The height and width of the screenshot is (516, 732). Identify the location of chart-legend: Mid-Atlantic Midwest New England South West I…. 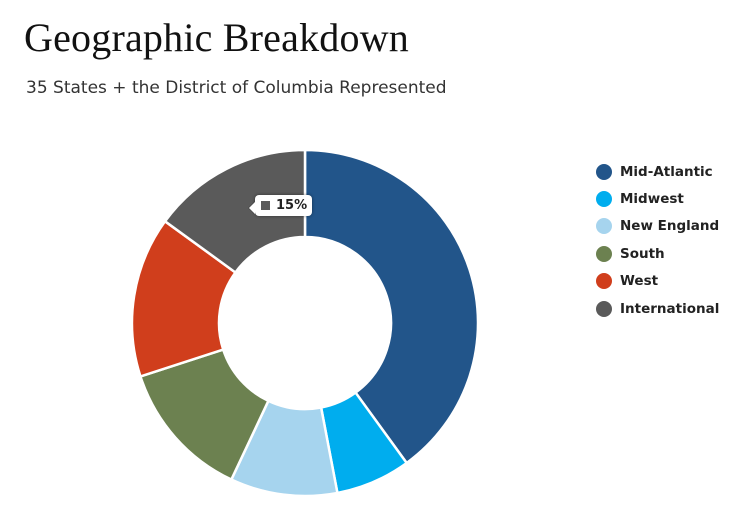
(657, 240).